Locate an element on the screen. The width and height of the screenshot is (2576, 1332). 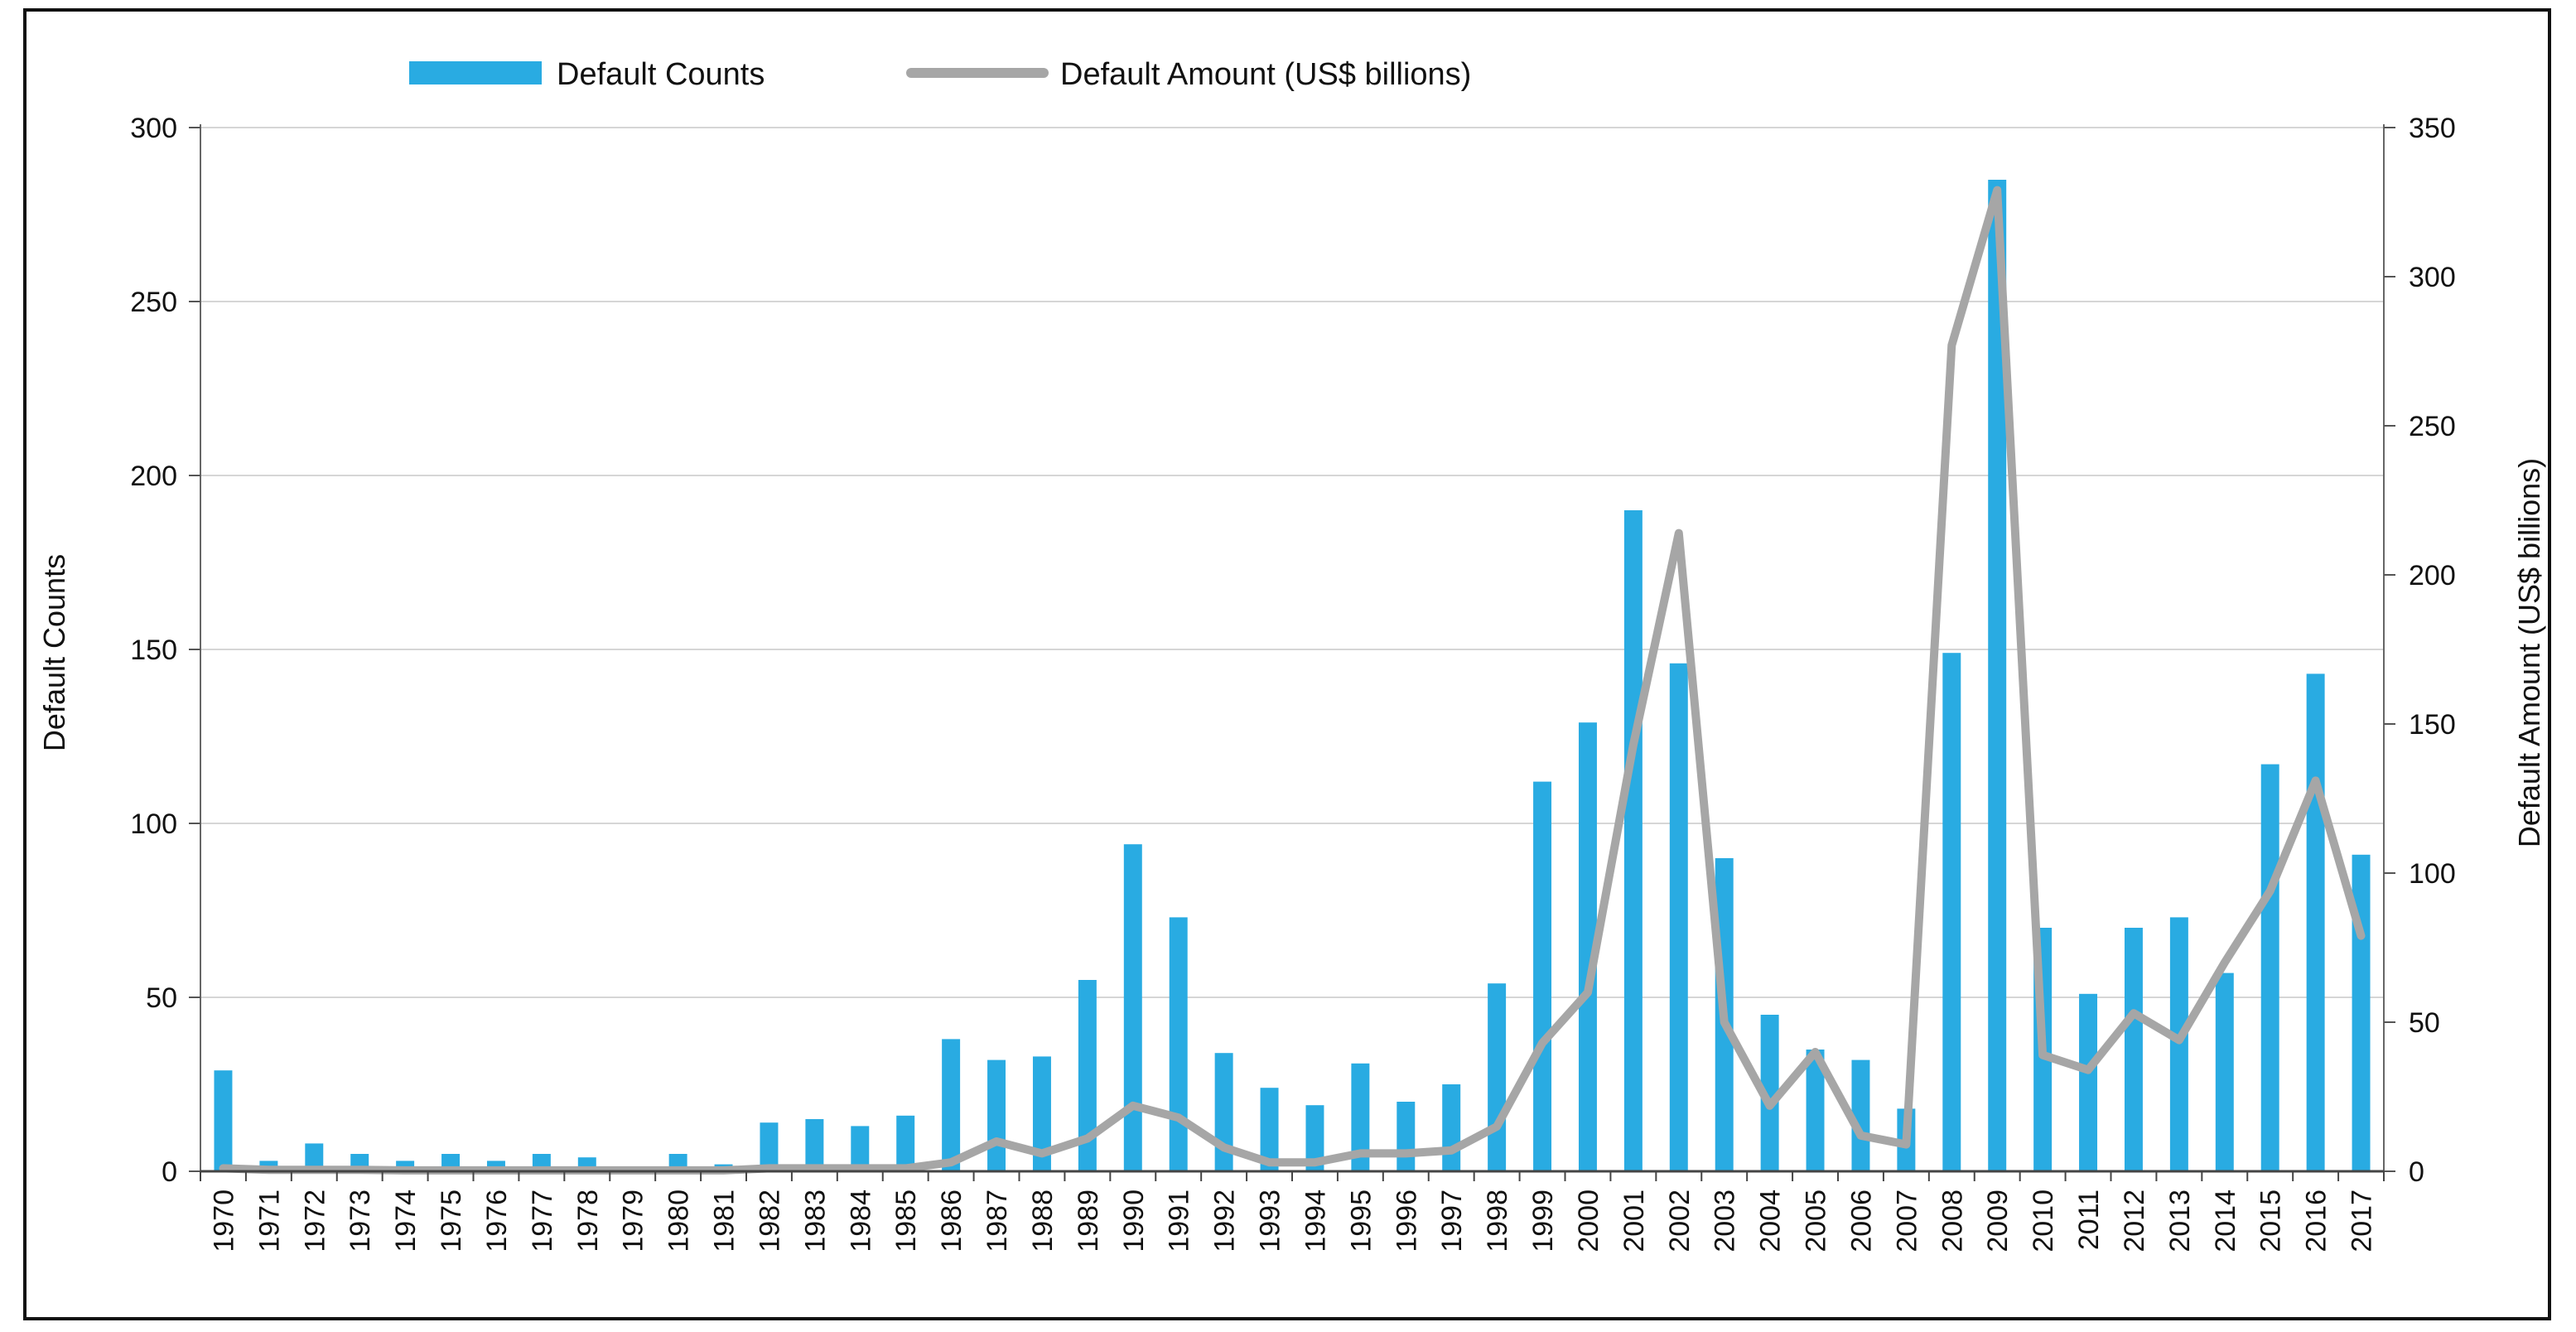
bar-1998 is located at coordinates (1498, 1077).